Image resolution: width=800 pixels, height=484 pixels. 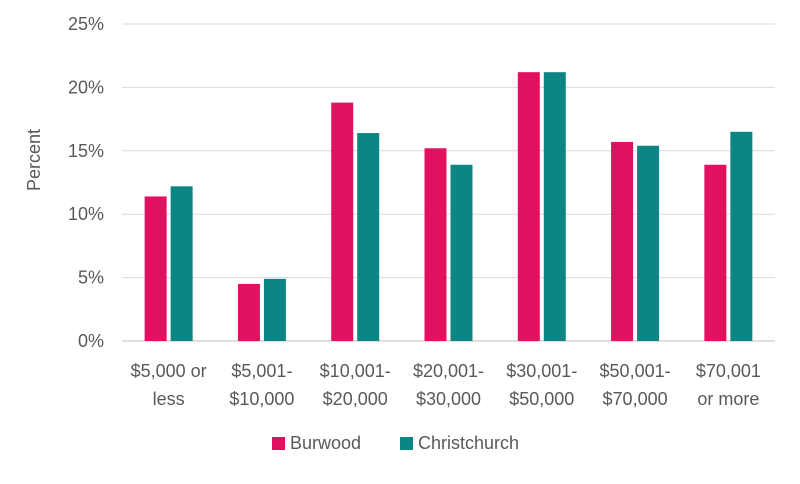 What do you see at coordinates (86, 182) in the screenshot?
I see `y-axis-ticks: 0% 5% 10% 15% 20% 25%` at bounding box center [86, 182].